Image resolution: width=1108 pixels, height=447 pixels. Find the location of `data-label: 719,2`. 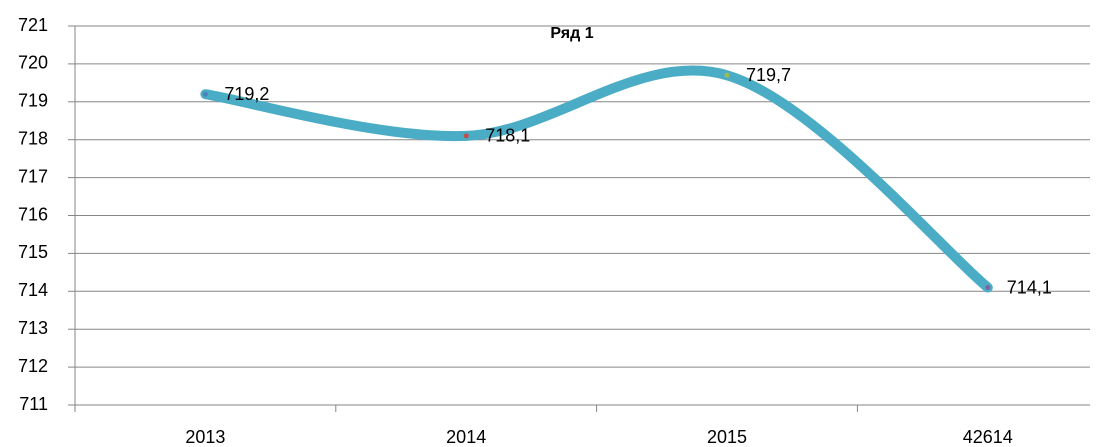

data-label: 719,2 is located at coordinates (246, 94).